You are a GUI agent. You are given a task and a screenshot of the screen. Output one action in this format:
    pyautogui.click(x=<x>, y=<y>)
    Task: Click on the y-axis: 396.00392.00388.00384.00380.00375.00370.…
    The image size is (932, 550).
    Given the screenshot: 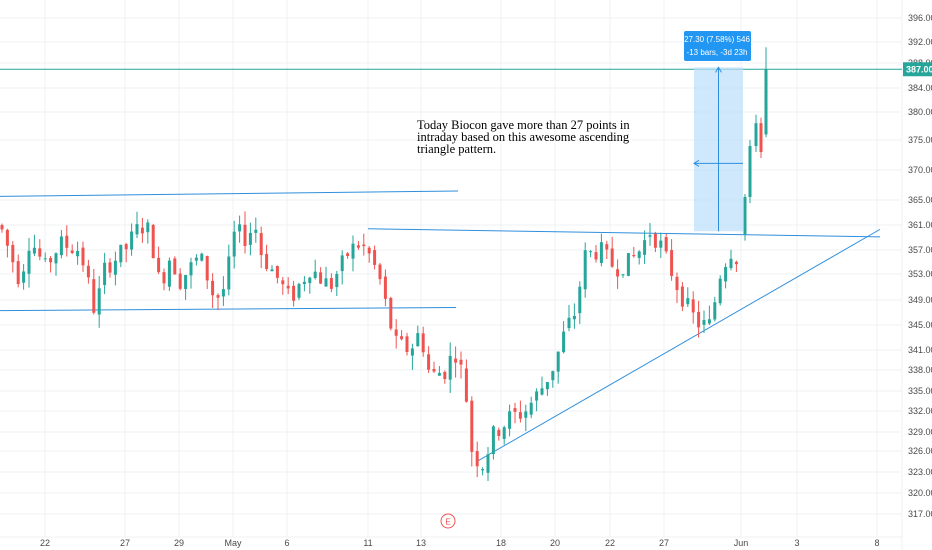 What is the action you would take?
    pyautogui.click(x=917, y=266)
    